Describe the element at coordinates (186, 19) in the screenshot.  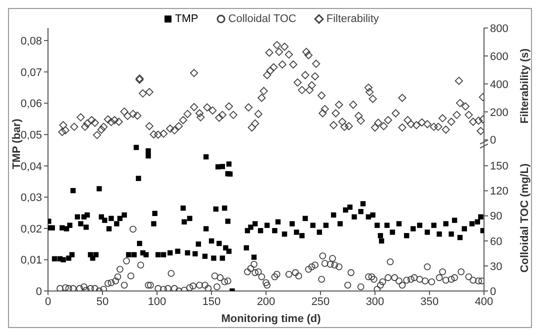
I see `legend-label: TMP` at that location.